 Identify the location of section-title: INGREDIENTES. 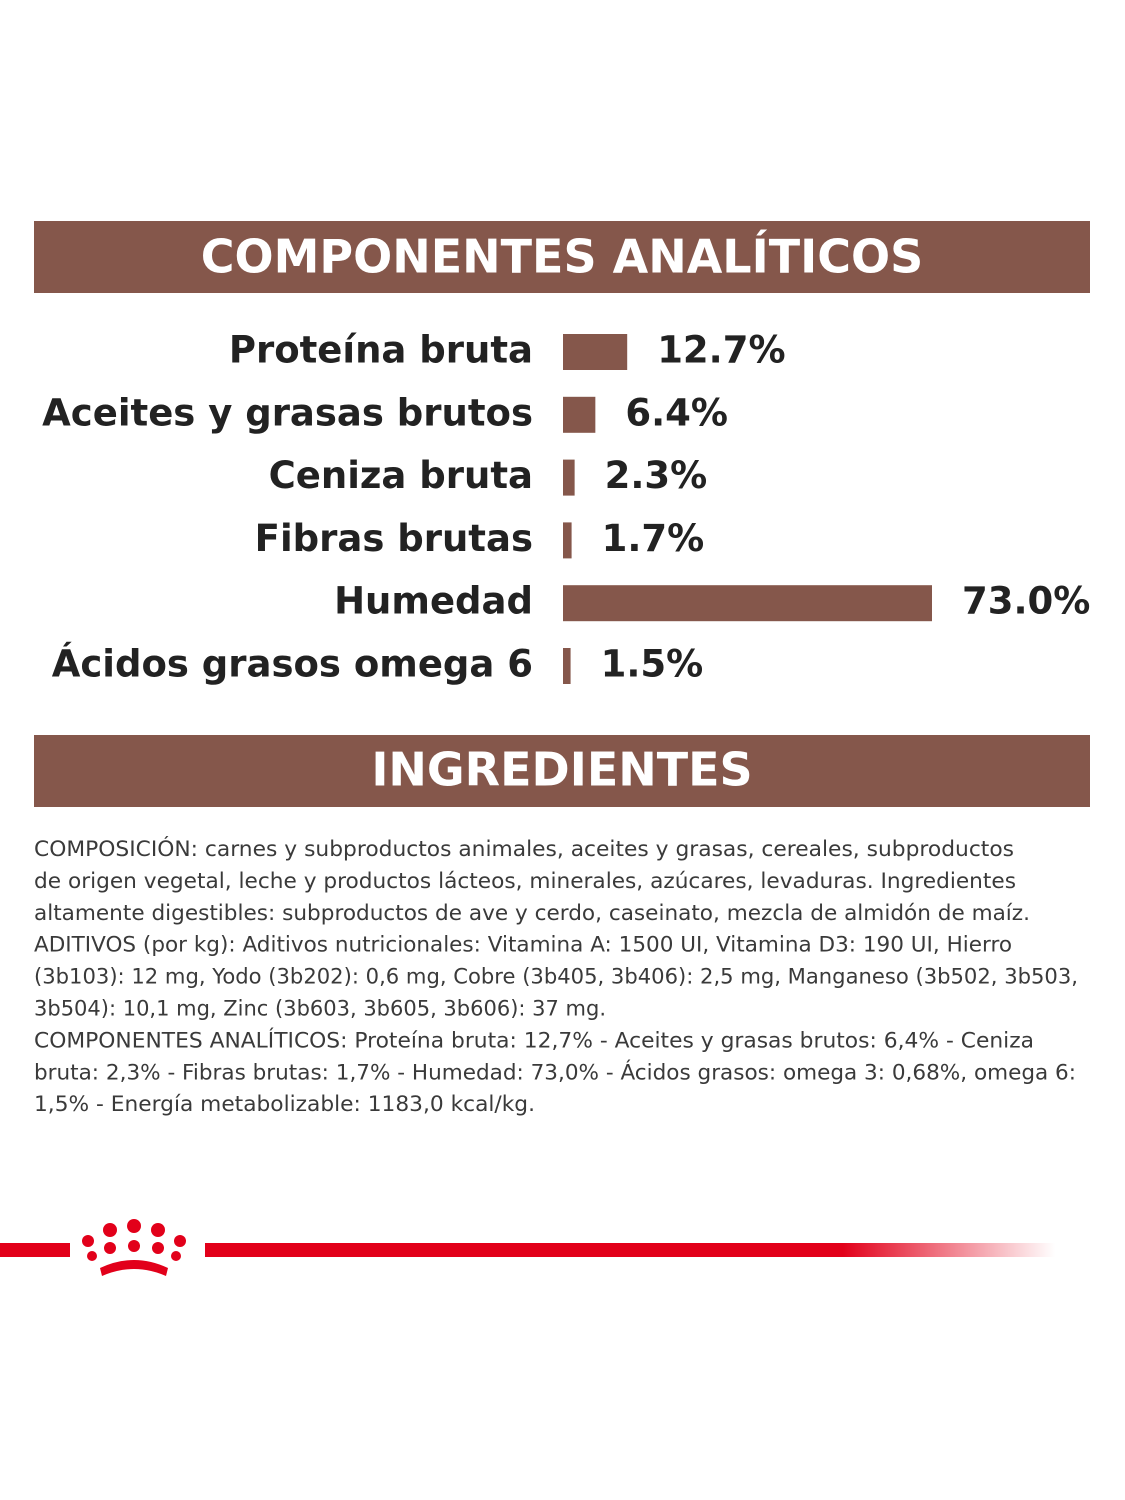
(561, 770).